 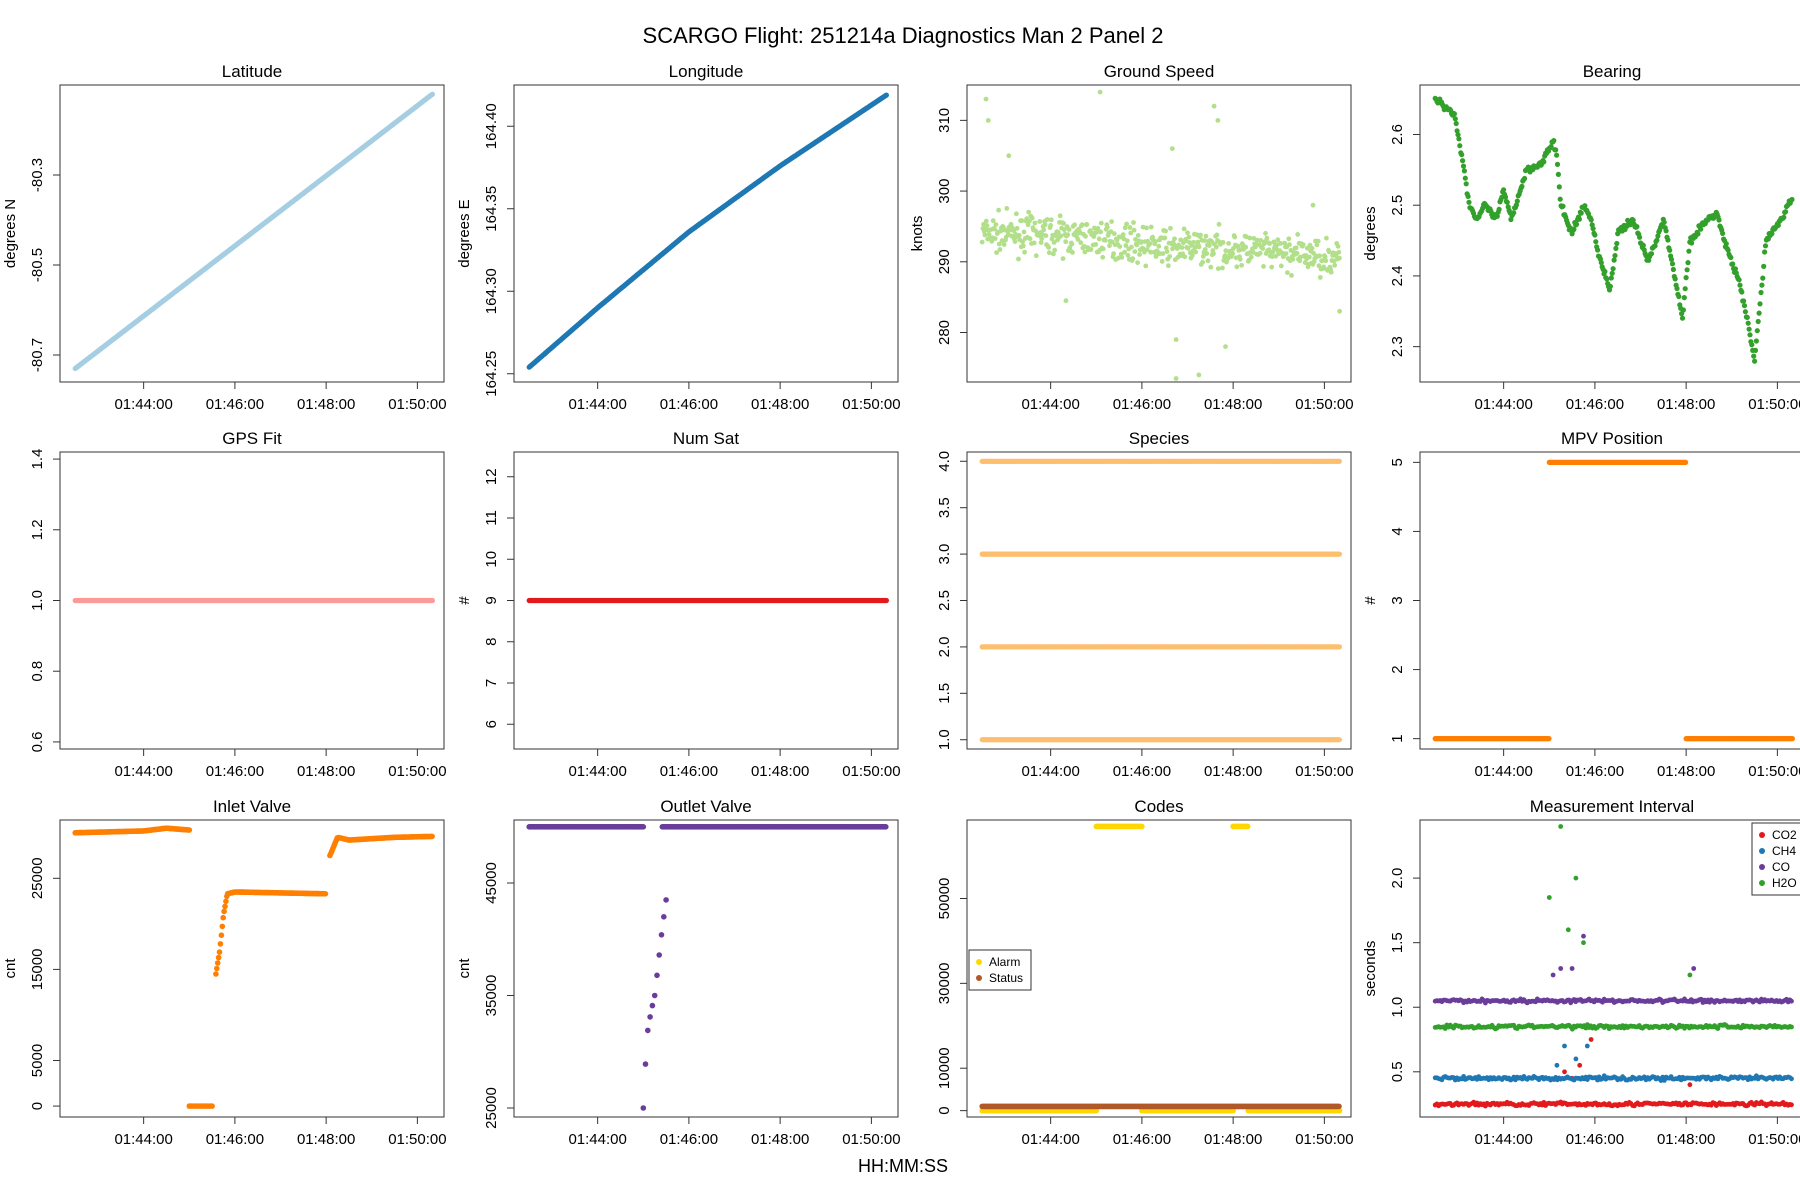 What do you see at coordinates (944, 461) in the screenshot?
I see `y-tick-label: 4.0` at bounding box center [944, 461].